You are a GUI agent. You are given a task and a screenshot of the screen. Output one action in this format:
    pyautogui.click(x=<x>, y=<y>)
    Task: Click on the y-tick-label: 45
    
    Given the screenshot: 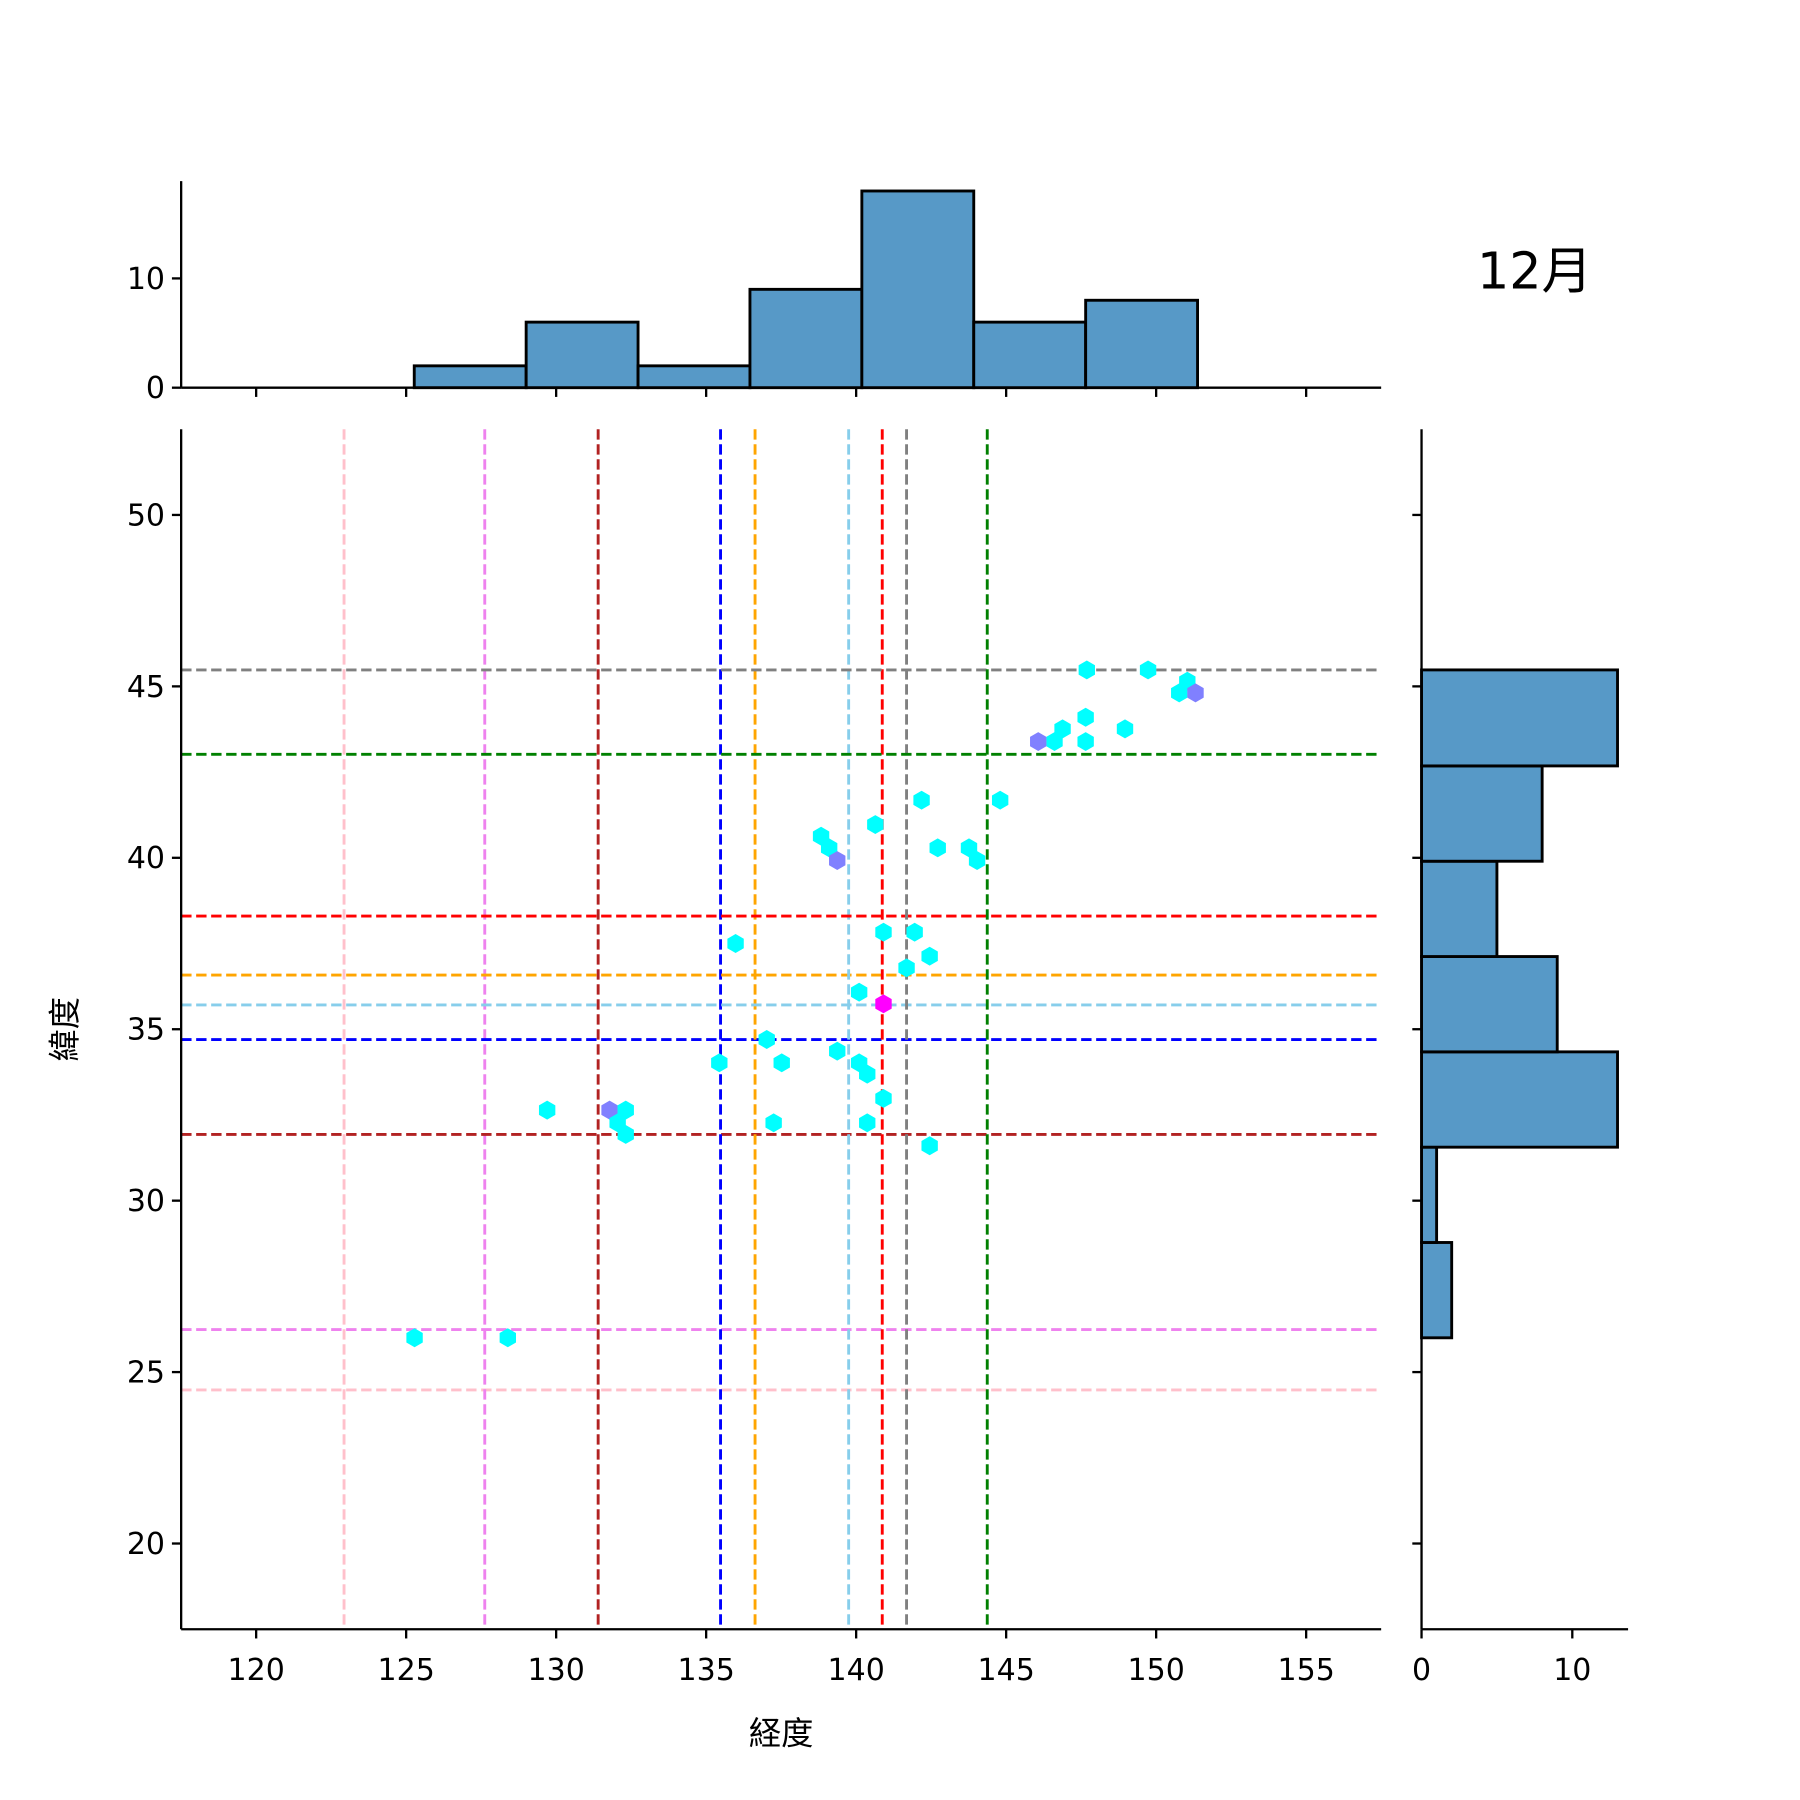 What is the action you would take?
    pyautogui.click(x=146, y=687)
    